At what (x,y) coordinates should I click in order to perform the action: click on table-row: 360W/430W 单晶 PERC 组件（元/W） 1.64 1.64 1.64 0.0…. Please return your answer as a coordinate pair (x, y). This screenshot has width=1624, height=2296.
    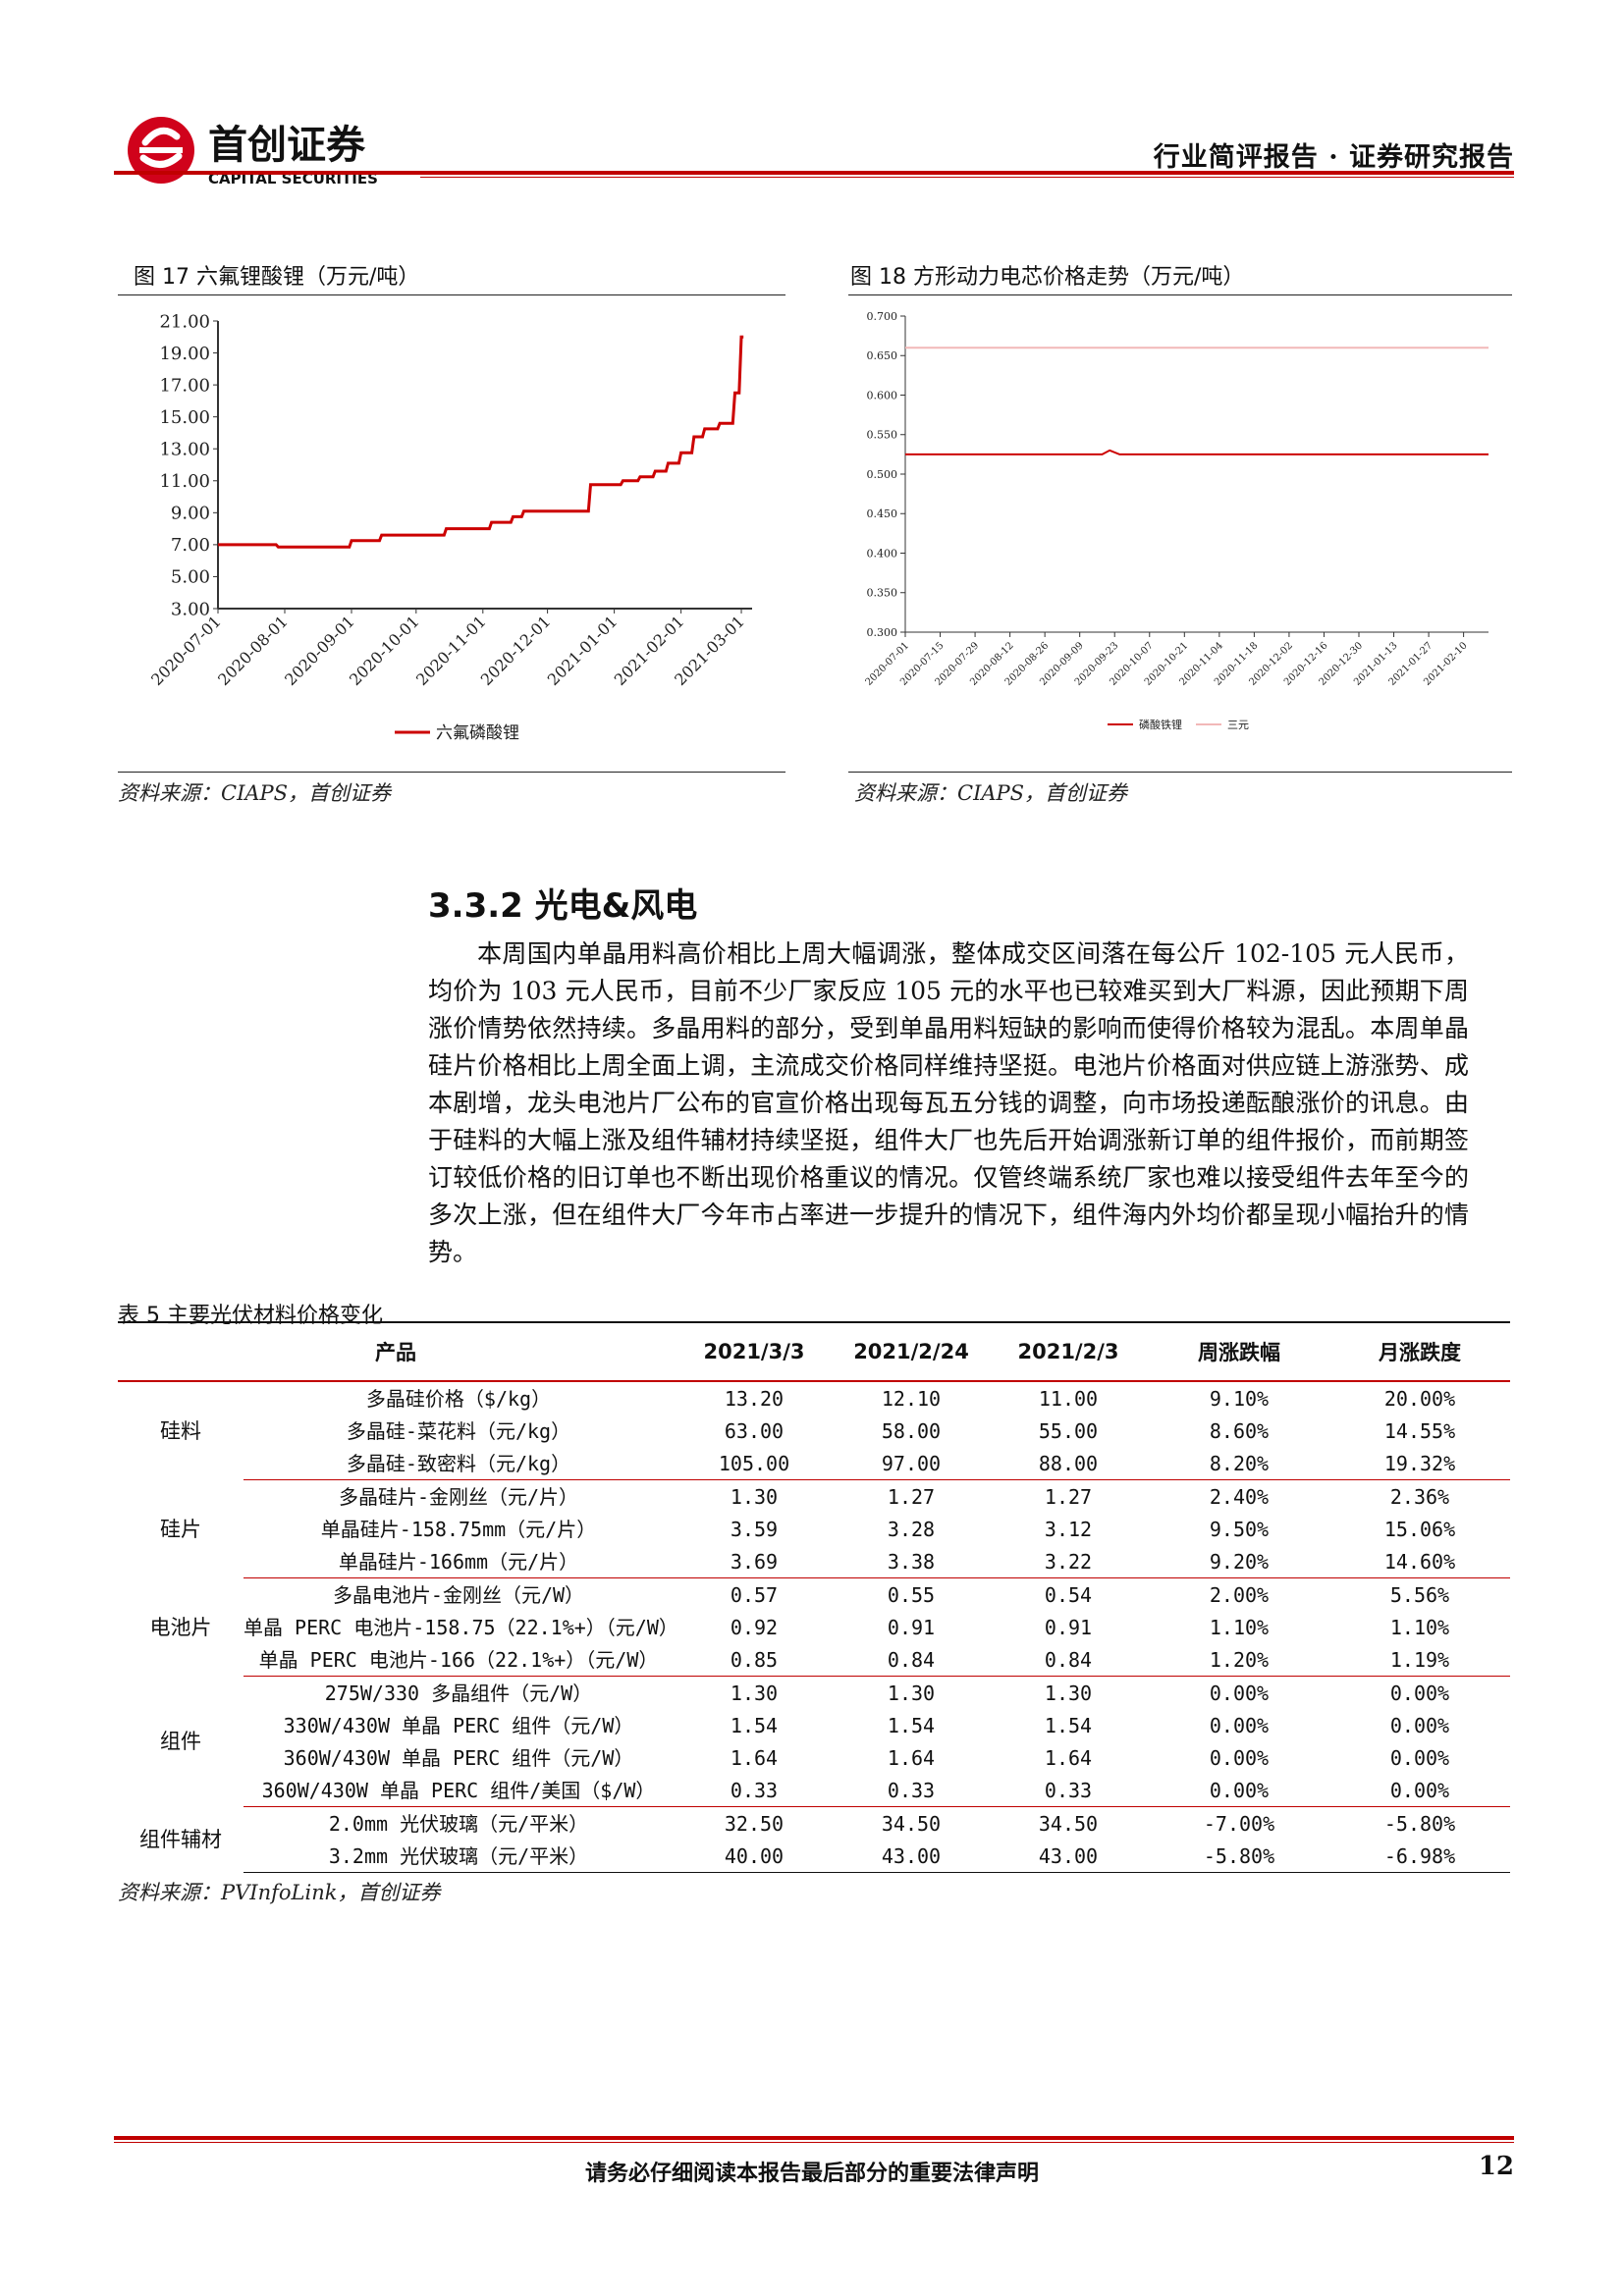
    Looking at the image, I should click on (814, 1757).